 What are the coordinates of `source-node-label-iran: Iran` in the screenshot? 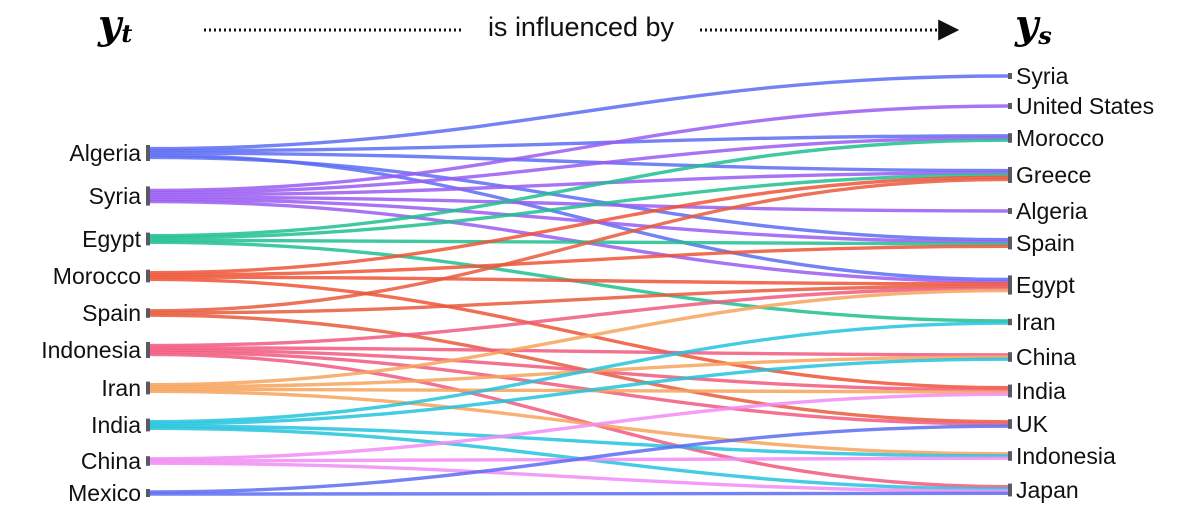 It's located at (121, 388).